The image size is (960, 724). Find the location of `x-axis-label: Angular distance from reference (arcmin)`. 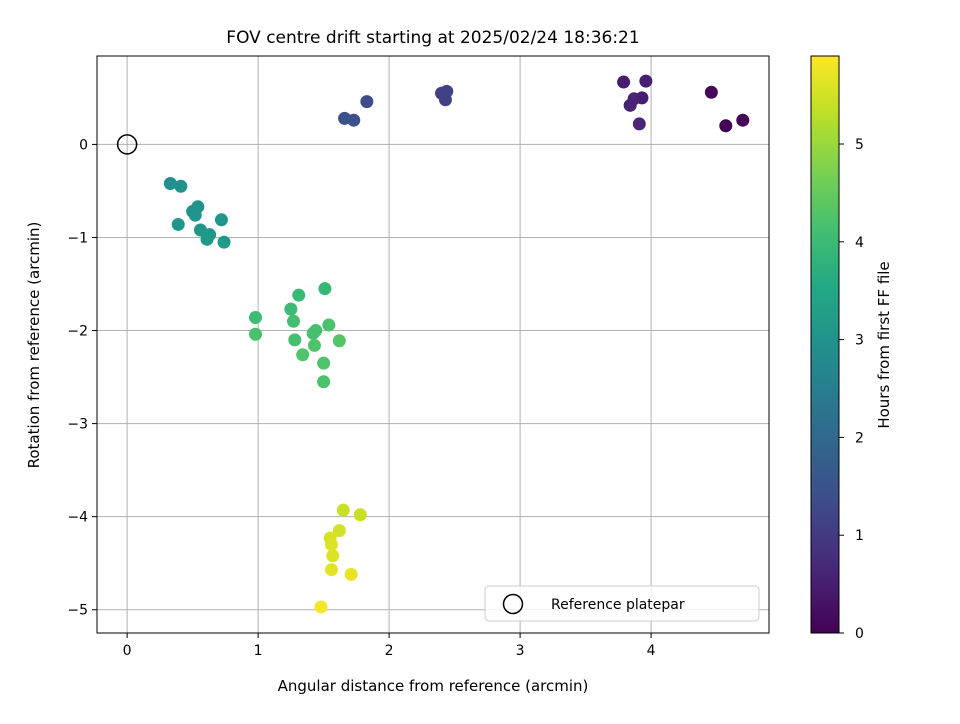

x-axis-label: Angular distance from reference (arcmin) is located at coordinates (433, 686).